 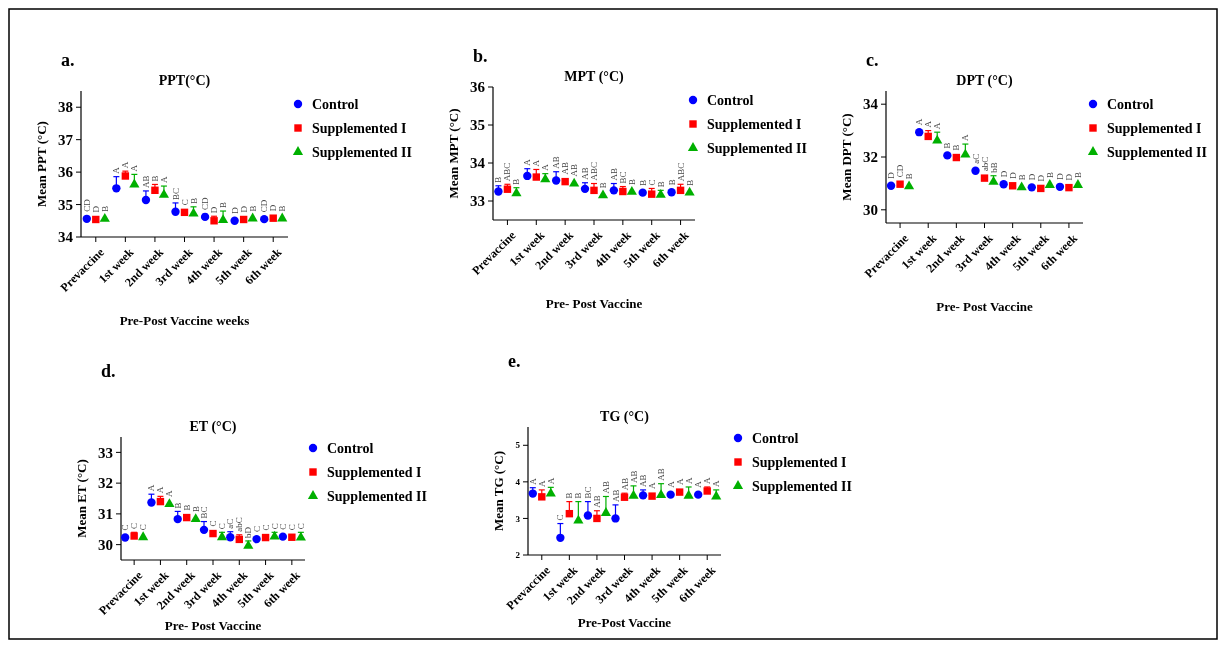 I want to click on y-tick-label: 33, so click(x=105, y=452).